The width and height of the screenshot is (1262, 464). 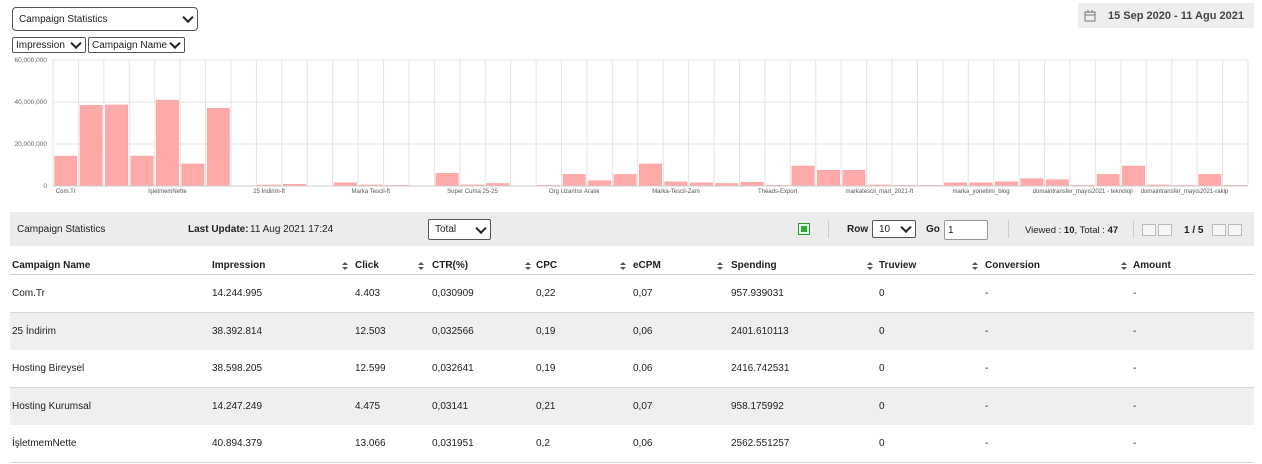 I want to click on table-cell: 2401.610113, so click(x=760, y=331).